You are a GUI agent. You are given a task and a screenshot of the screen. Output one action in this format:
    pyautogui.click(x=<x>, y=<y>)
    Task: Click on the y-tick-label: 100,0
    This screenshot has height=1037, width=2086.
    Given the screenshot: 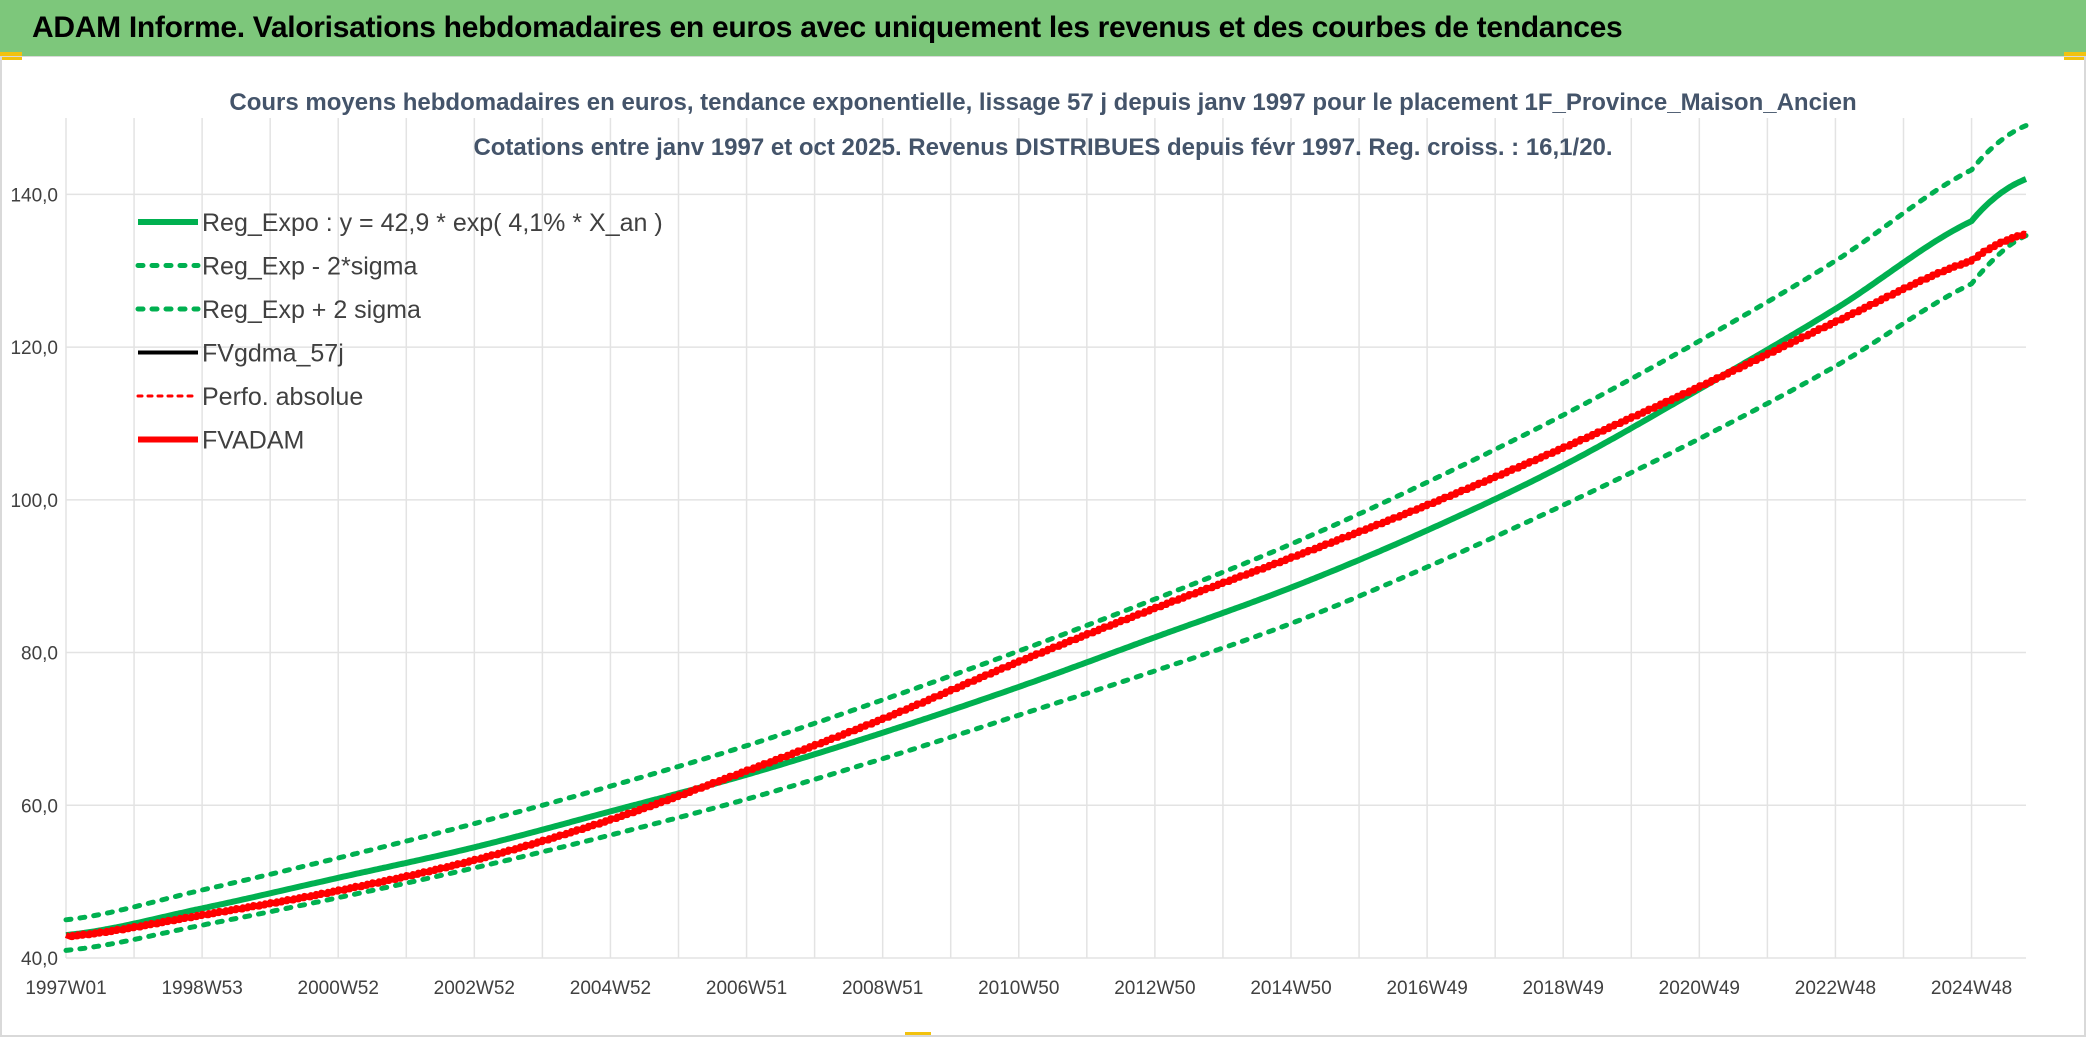 What is the action you would take?
    pyautogui.click(x=34, y=501)
    